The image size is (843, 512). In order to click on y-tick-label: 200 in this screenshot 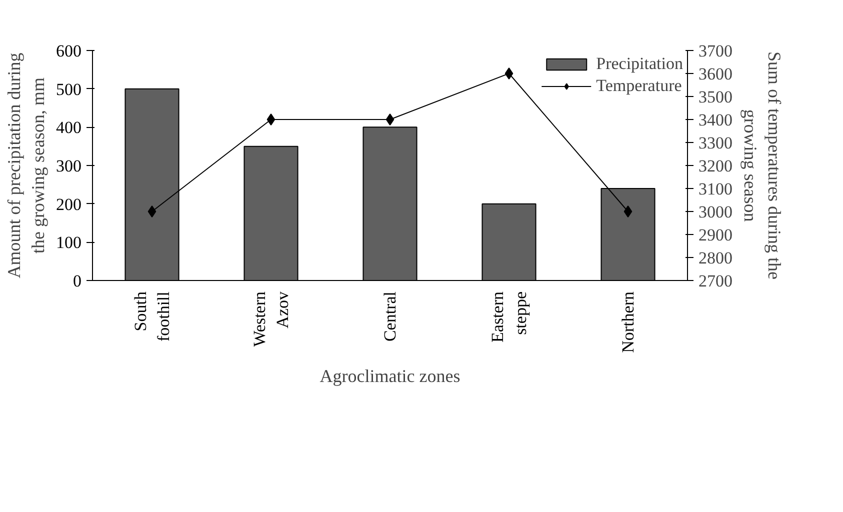, I will do `click(69, 204)`.